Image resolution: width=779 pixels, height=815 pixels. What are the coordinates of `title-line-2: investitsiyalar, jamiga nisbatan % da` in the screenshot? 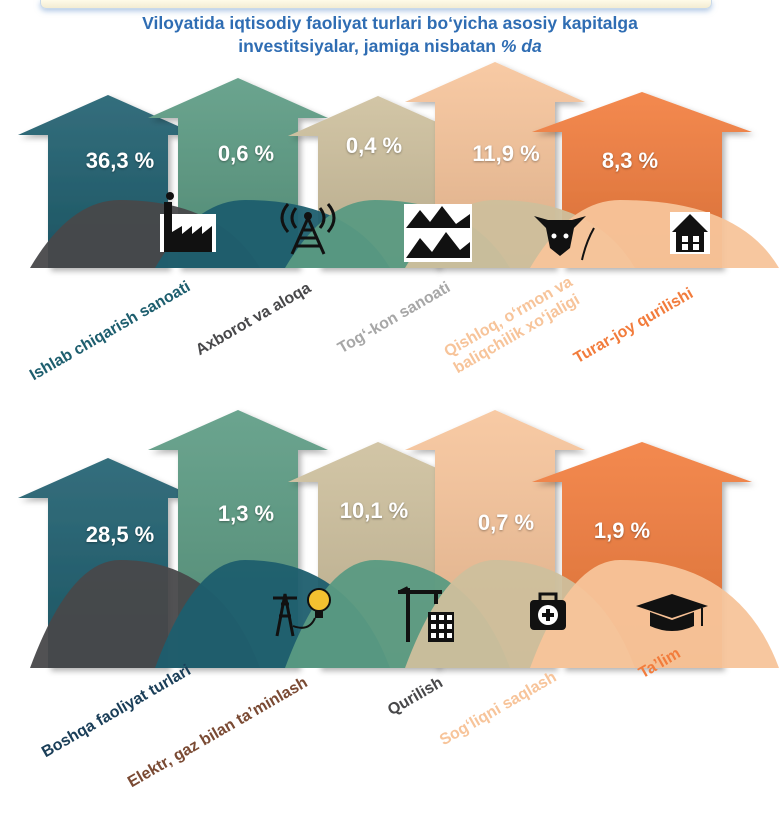 It's located at (390, 46).